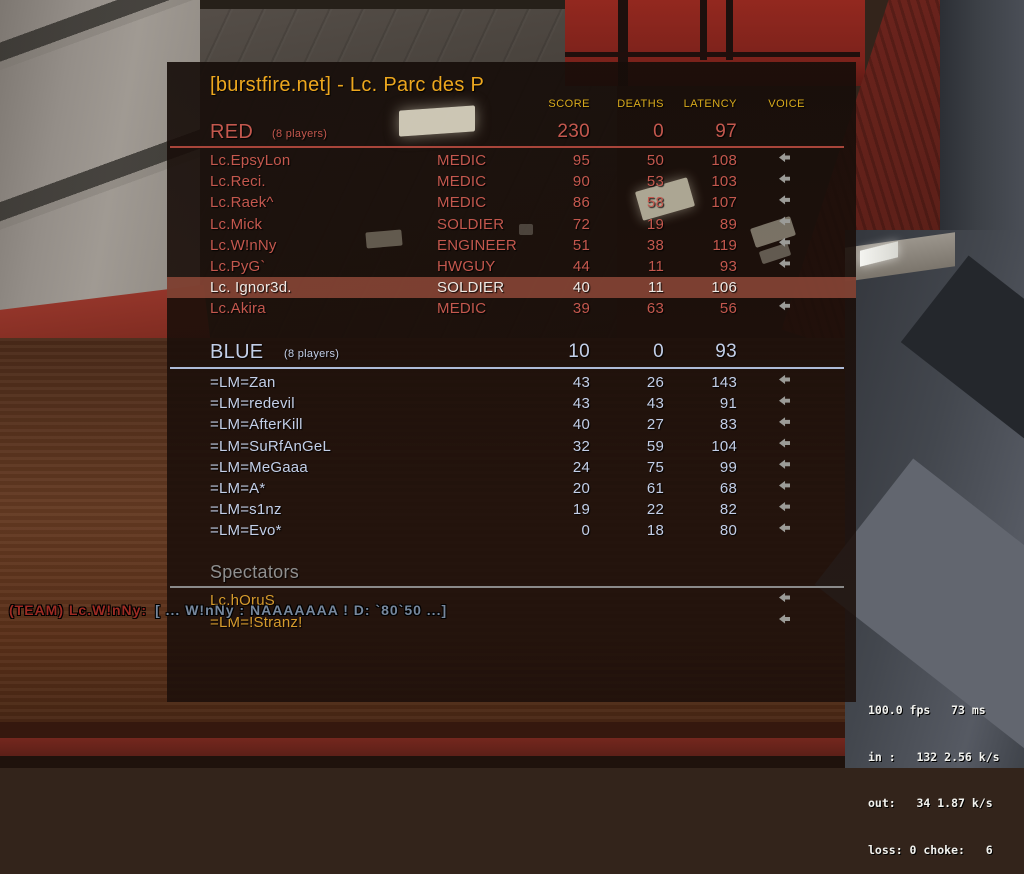 This screenshot has height=874, width=1024. What do you see at coordinates (255, 572) in the screenshot?
I see `spectators-header: Spectators` at bounding box center [255, 572].